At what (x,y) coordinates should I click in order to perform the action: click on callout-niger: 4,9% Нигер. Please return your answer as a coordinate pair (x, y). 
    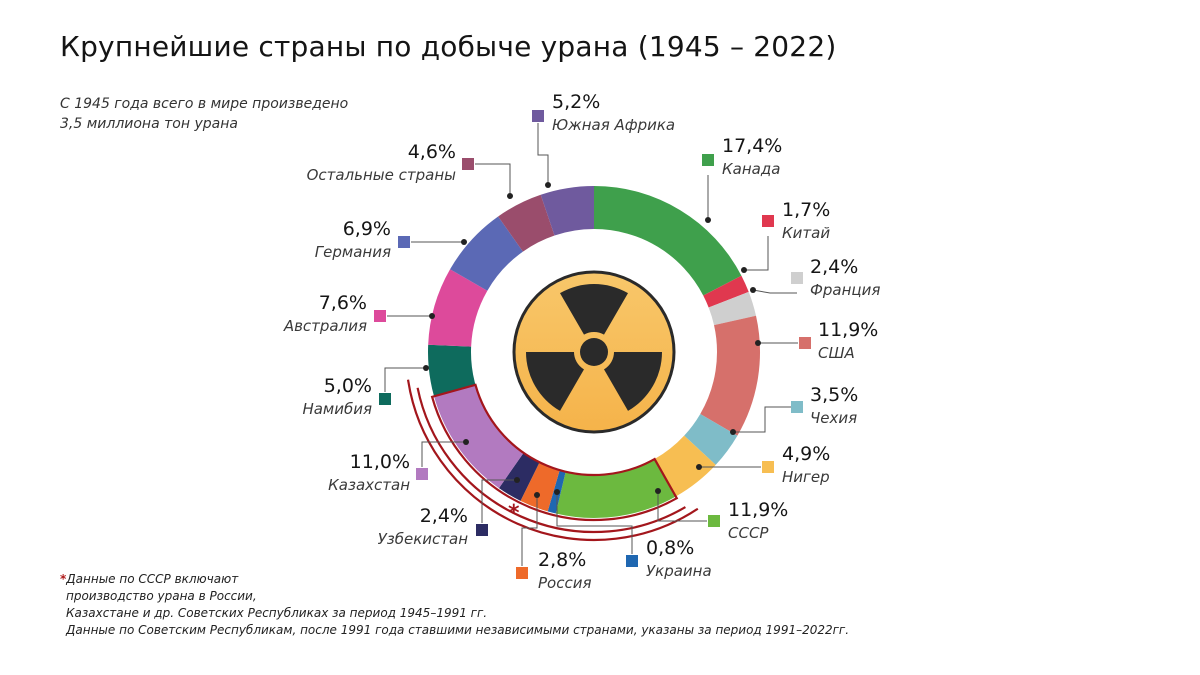
    Looking at the image, I should click on (763, 464).